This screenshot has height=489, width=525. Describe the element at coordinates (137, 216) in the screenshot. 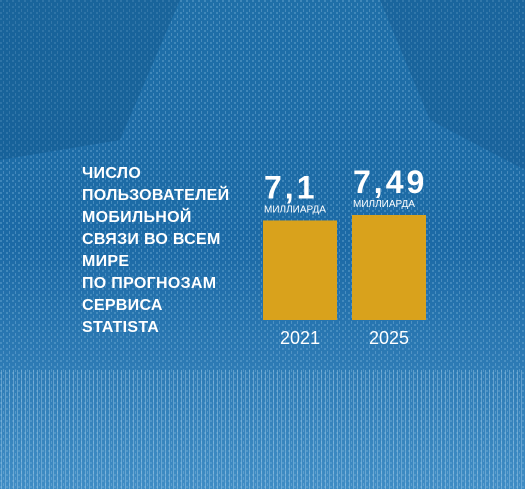

I see `title-line: МОБИЛЬНОЙ` at that location.